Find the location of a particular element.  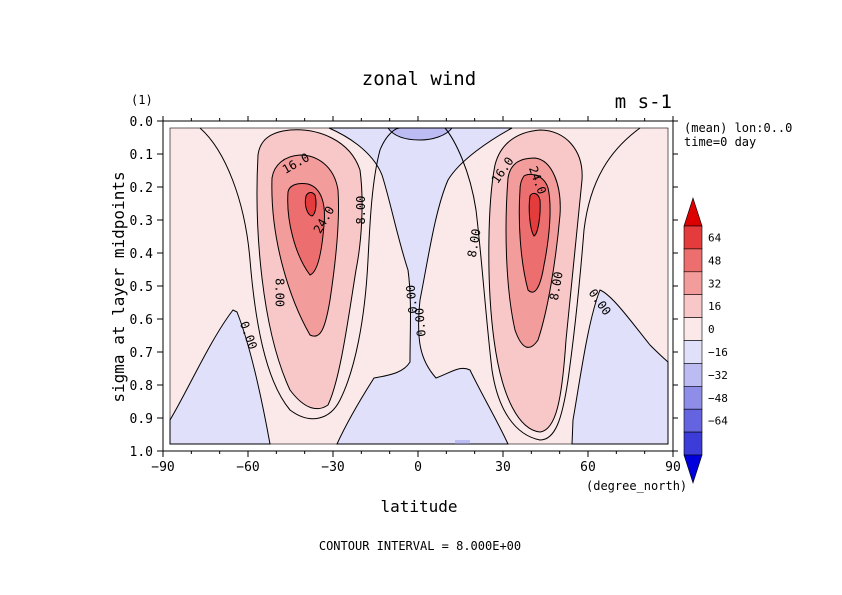

y-tick-label: 0.2 is located at coordinates (141, 188).